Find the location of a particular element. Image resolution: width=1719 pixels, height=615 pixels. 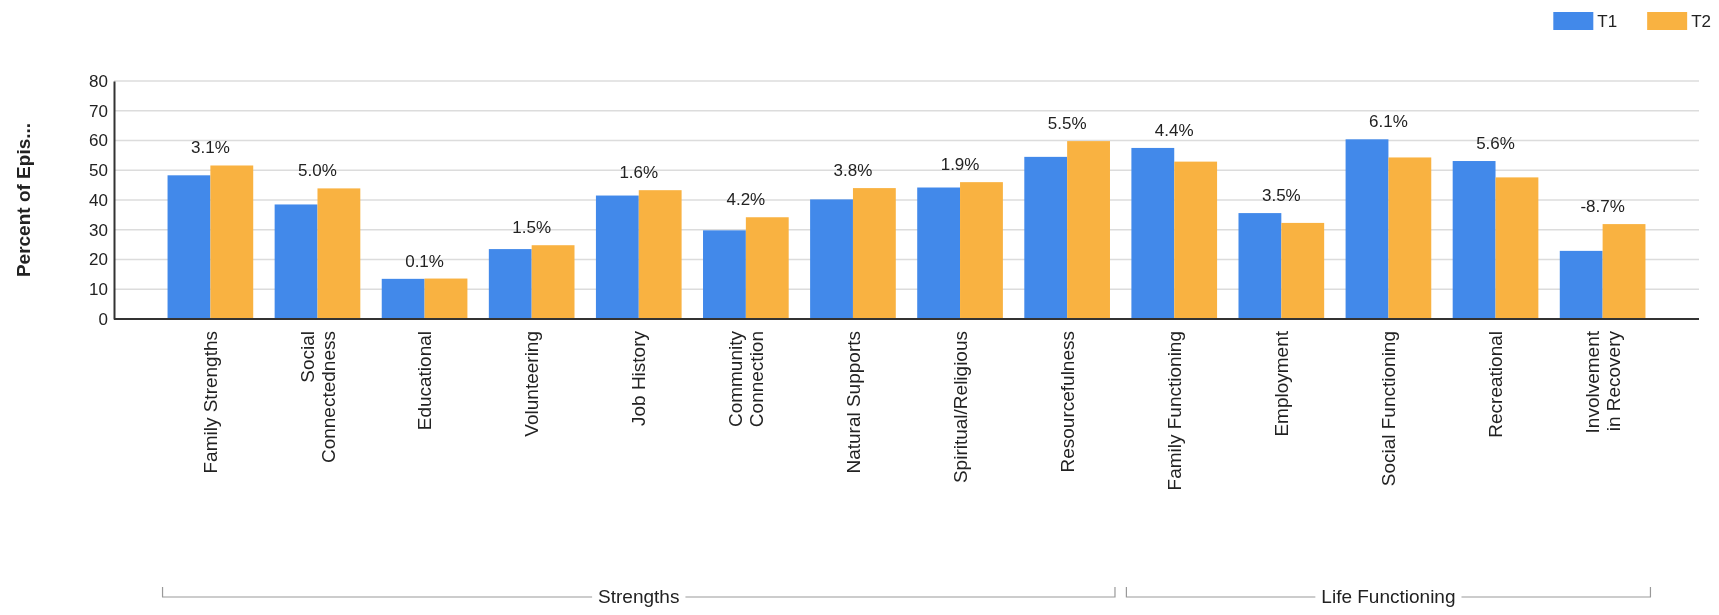

x-tick-label: Spiritual/Religious is located at coordinates (960, 407).